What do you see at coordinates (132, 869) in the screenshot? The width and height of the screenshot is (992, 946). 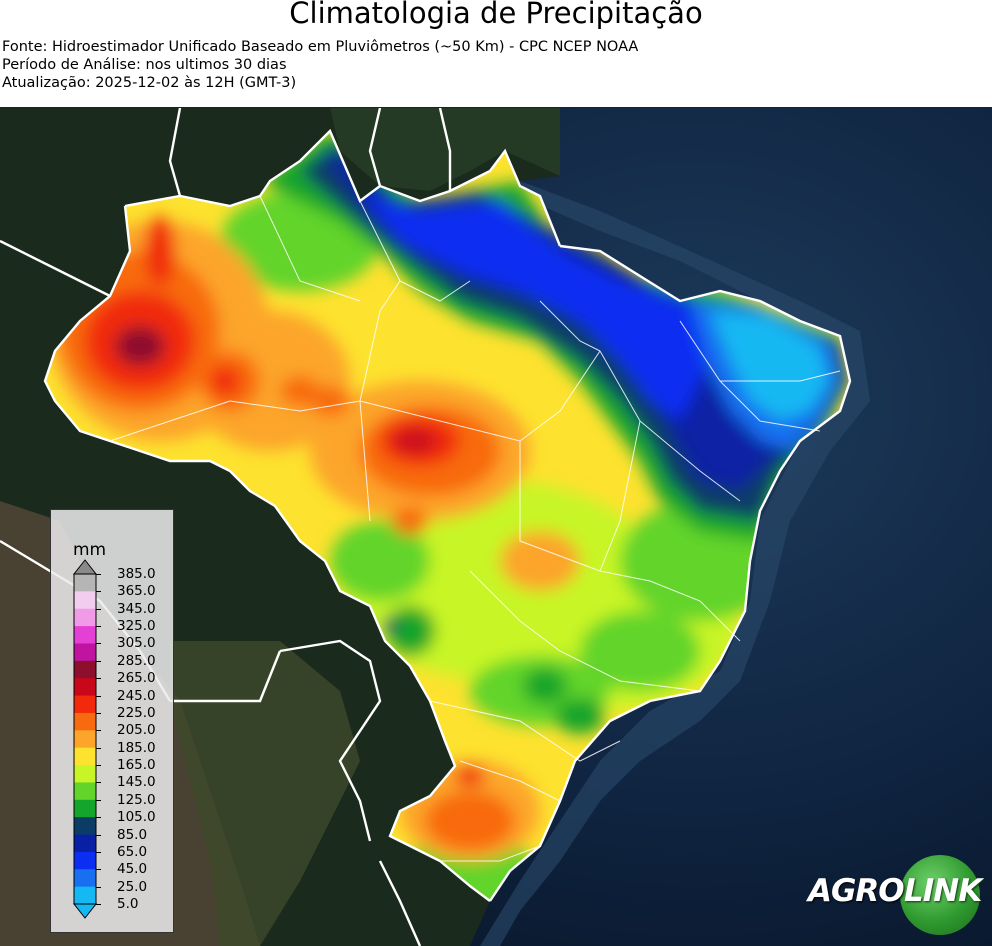 I see `legend-tick-label: 45.0` at bounding box center [132, 869].